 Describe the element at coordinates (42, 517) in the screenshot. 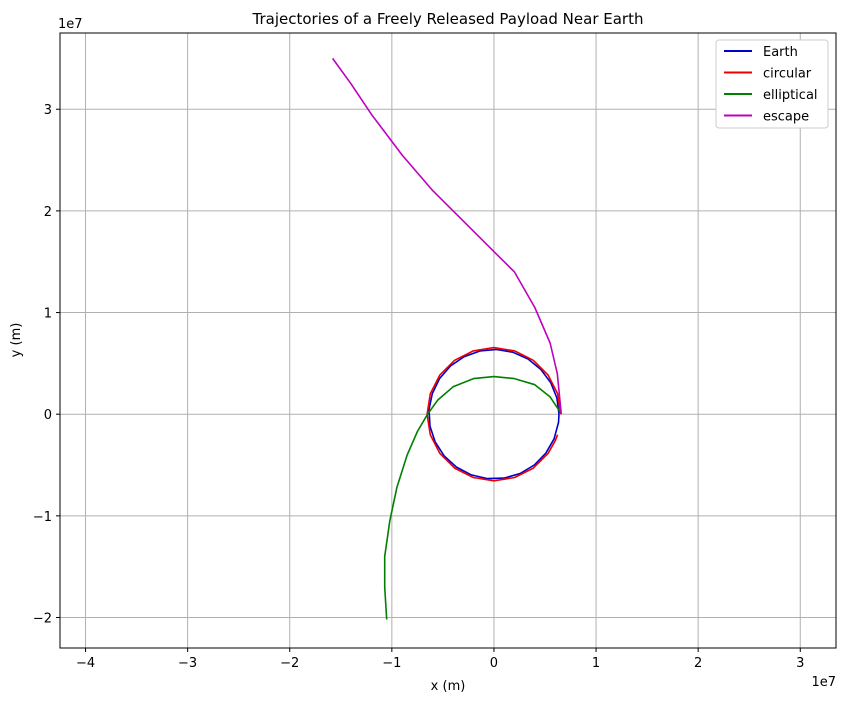

I see `y-tick-label: −1` at that location.